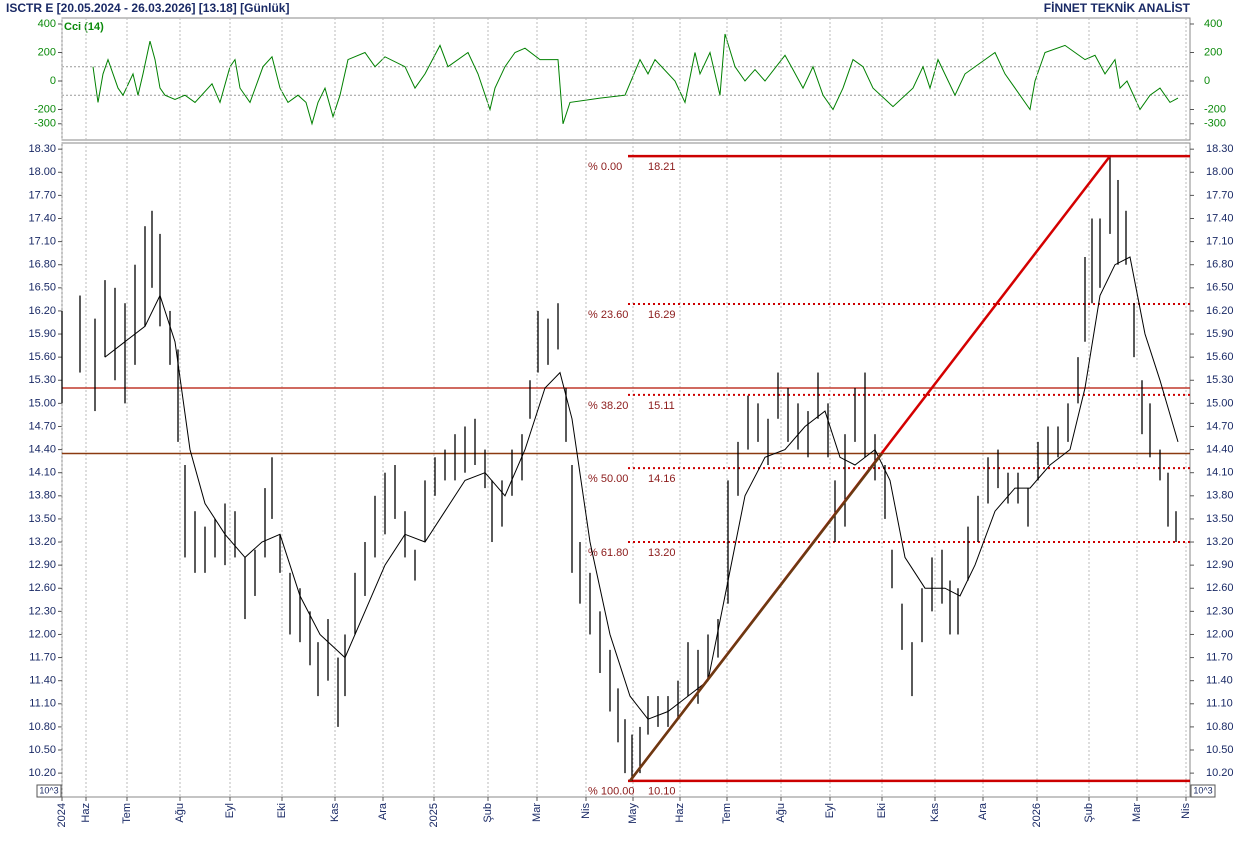 The width and height of the screenshot is (1251, 846). I want to click on axis-note: 10^3, so click(1202, 790).